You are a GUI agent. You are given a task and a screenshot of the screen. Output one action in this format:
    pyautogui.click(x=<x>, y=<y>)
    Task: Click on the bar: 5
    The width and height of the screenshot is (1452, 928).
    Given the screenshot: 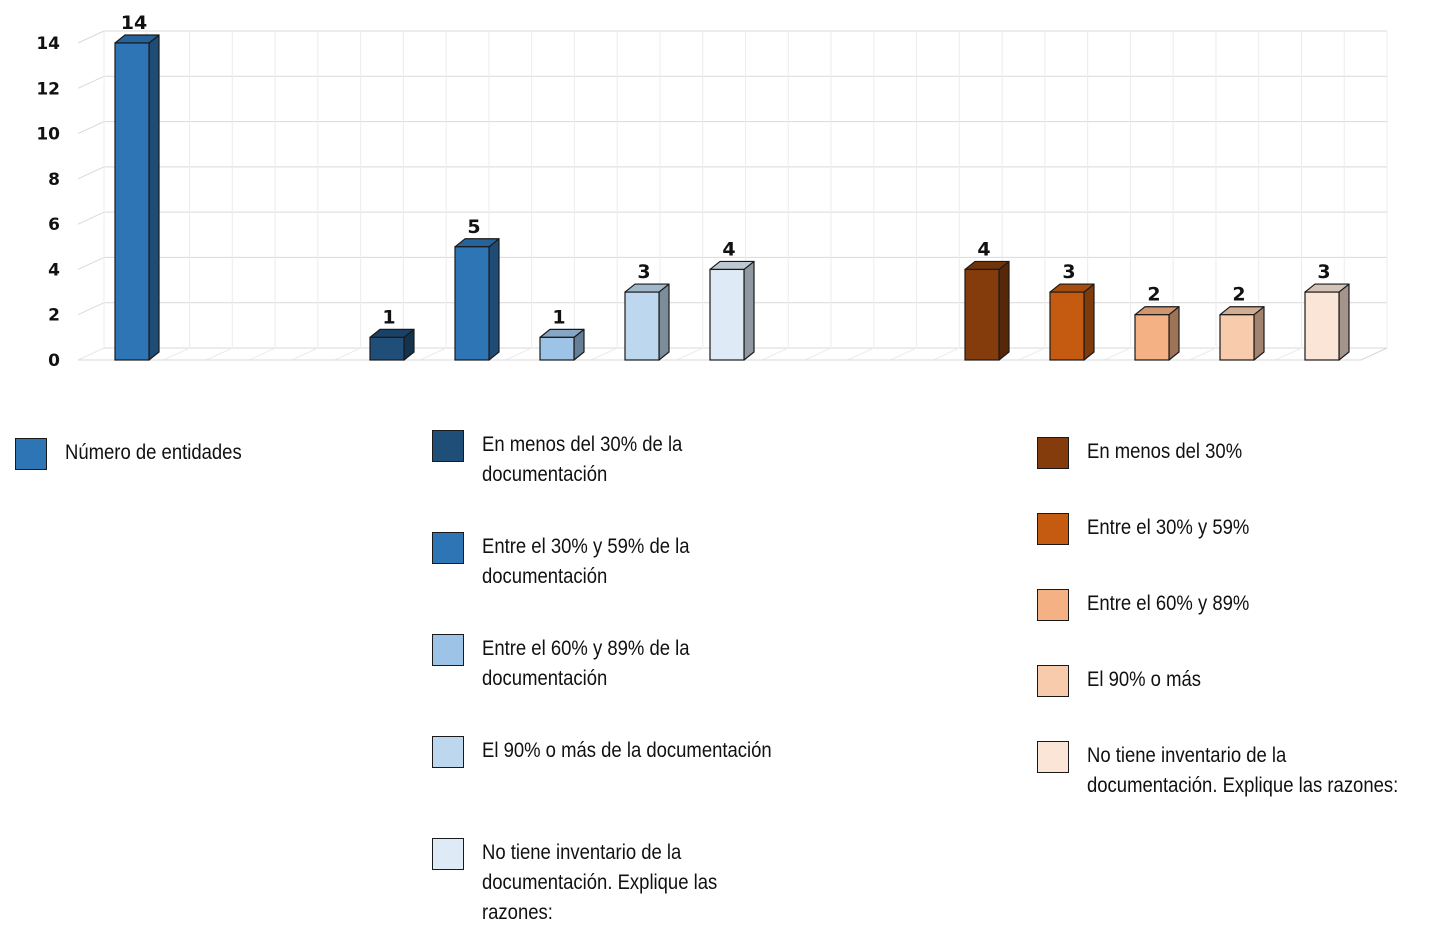 What is the action you would take?
    pyautogui.click(x=477, y=288)
    